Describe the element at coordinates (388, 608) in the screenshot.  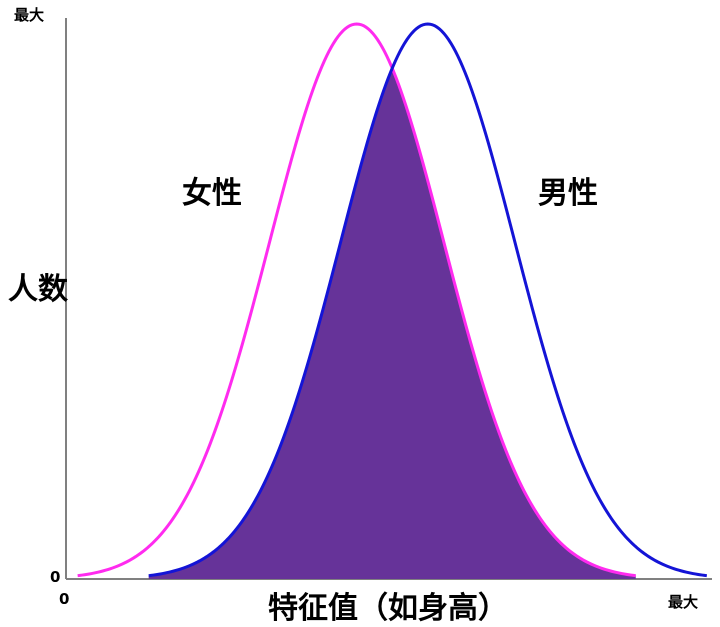
I see `x-axis-label: 特征值（如身高）` at that location.